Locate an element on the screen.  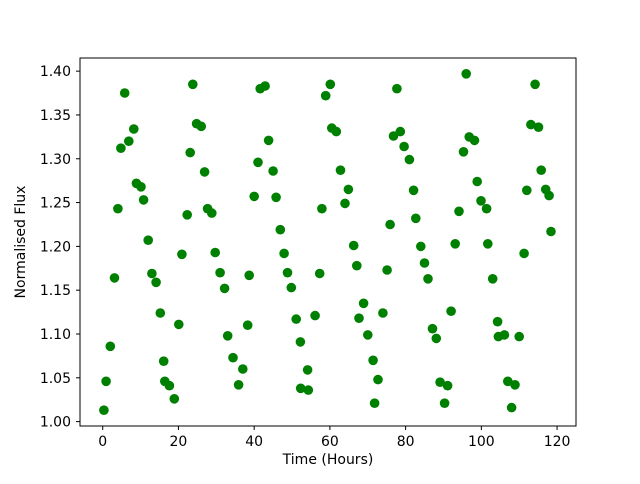
y-axis-ticks: 1.00 1.05 1.10 1.15 1.20 1.25 1.30 1.35 1.40 is located at coordinates (60, 247).